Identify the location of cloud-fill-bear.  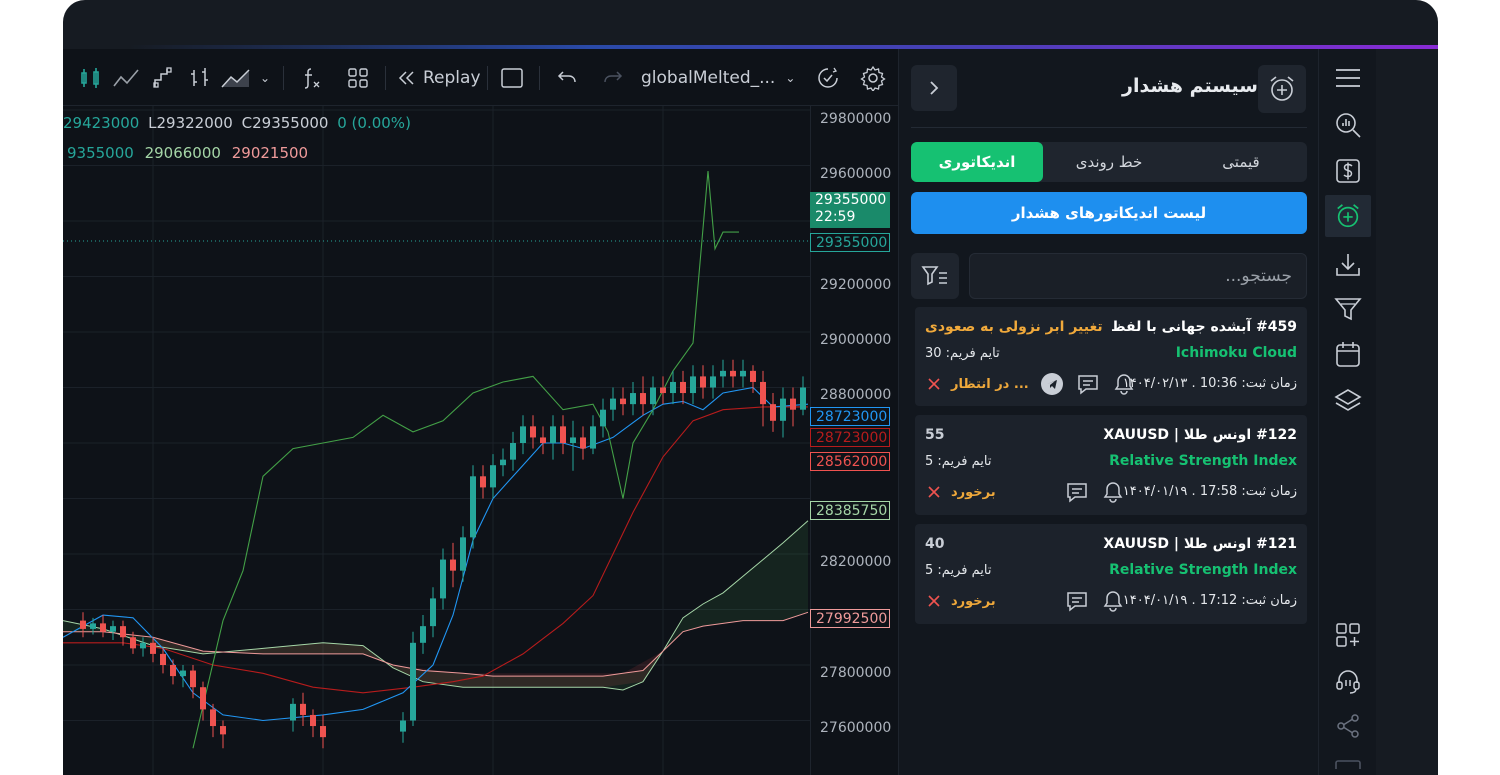
(408, 662).